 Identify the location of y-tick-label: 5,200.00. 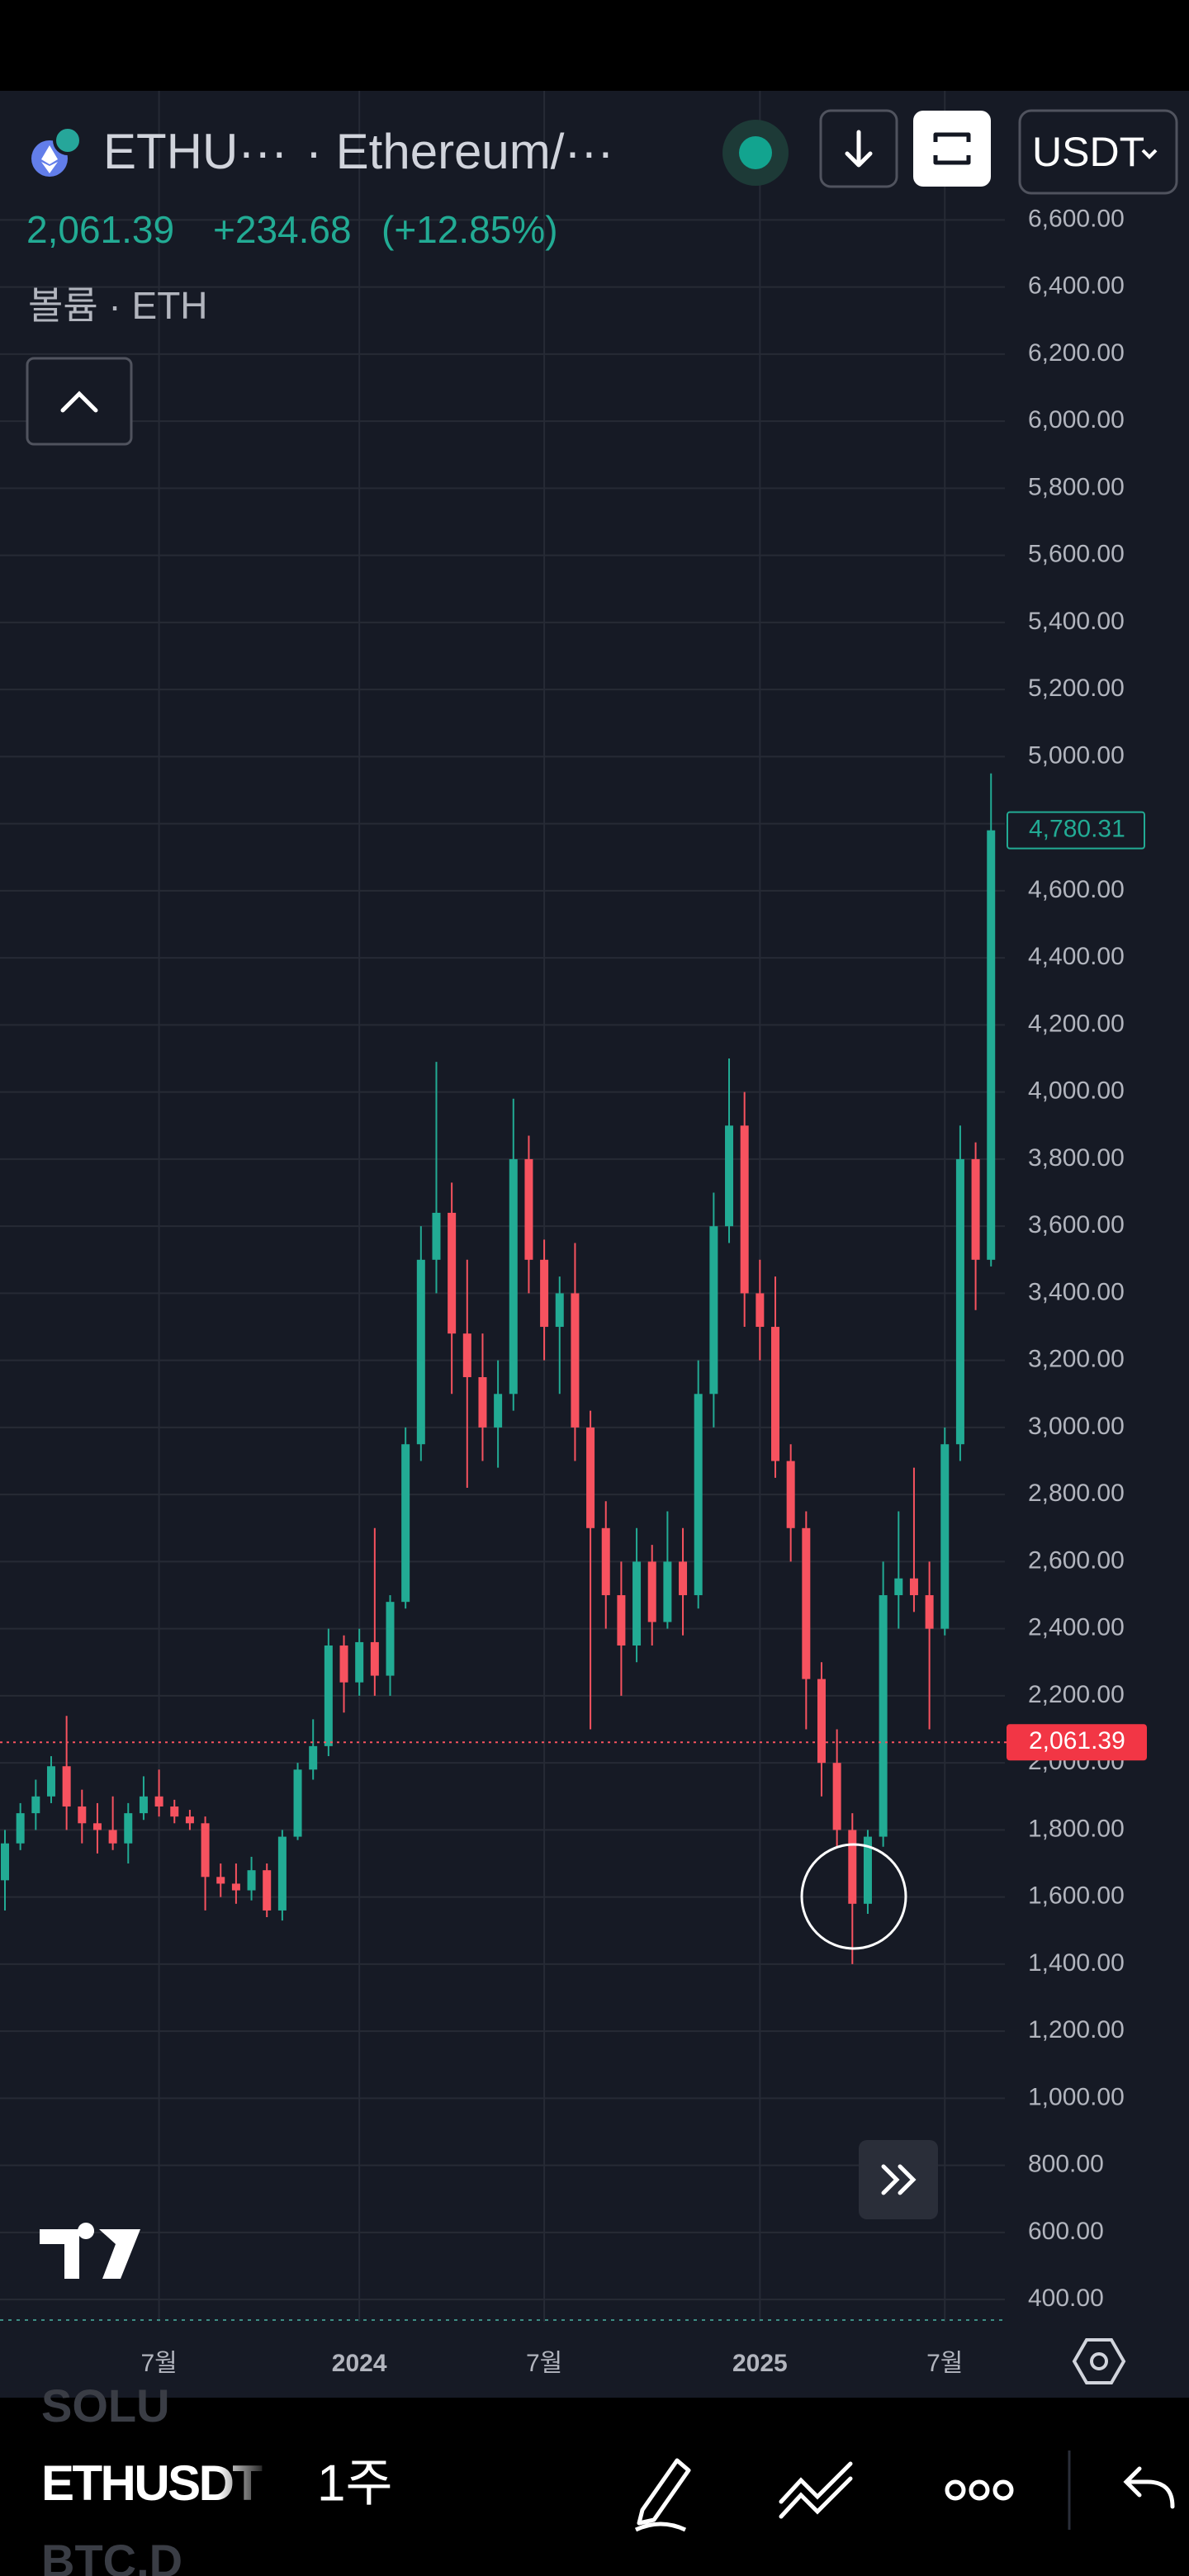
(1076, 688).